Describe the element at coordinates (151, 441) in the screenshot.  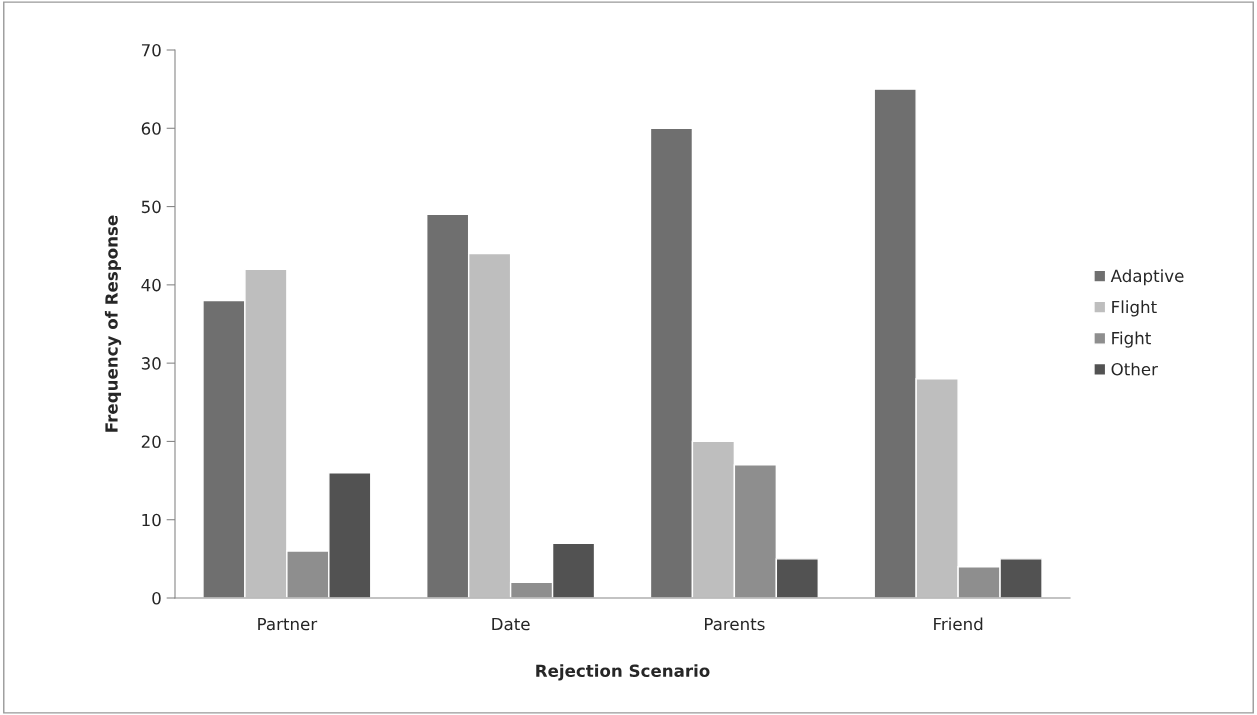
I see `y-tick-label: 20` at that location.